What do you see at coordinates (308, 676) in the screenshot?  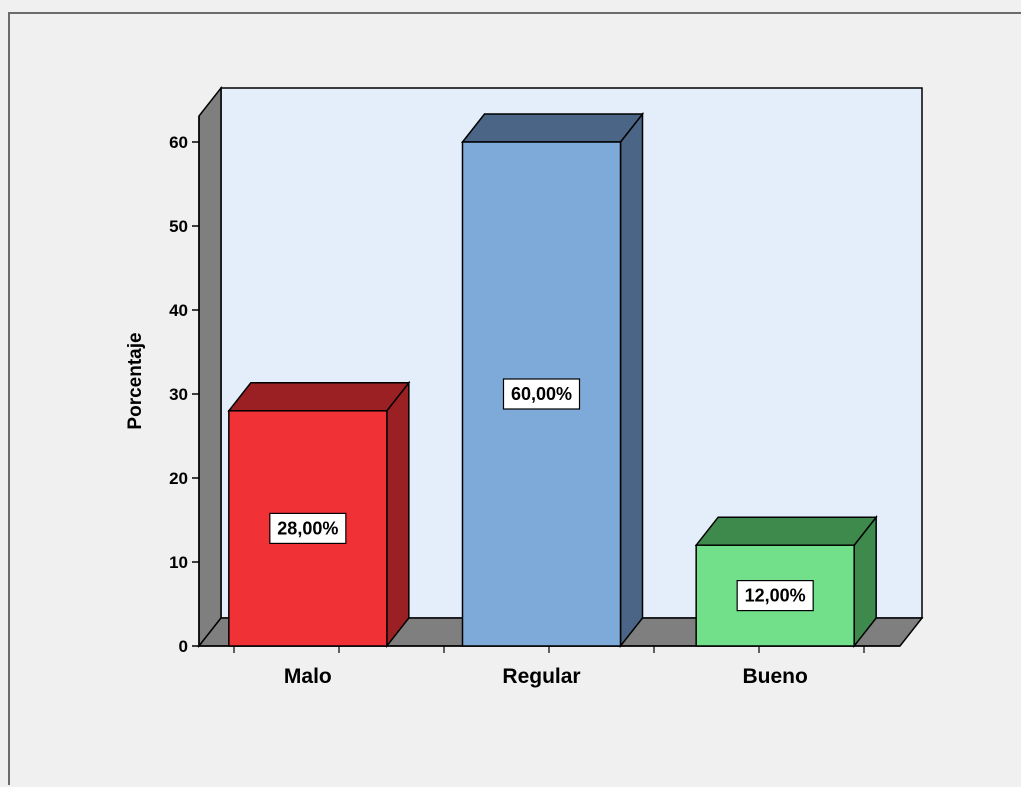 I see `category-label: Malo` at bounding box center [308, 676].